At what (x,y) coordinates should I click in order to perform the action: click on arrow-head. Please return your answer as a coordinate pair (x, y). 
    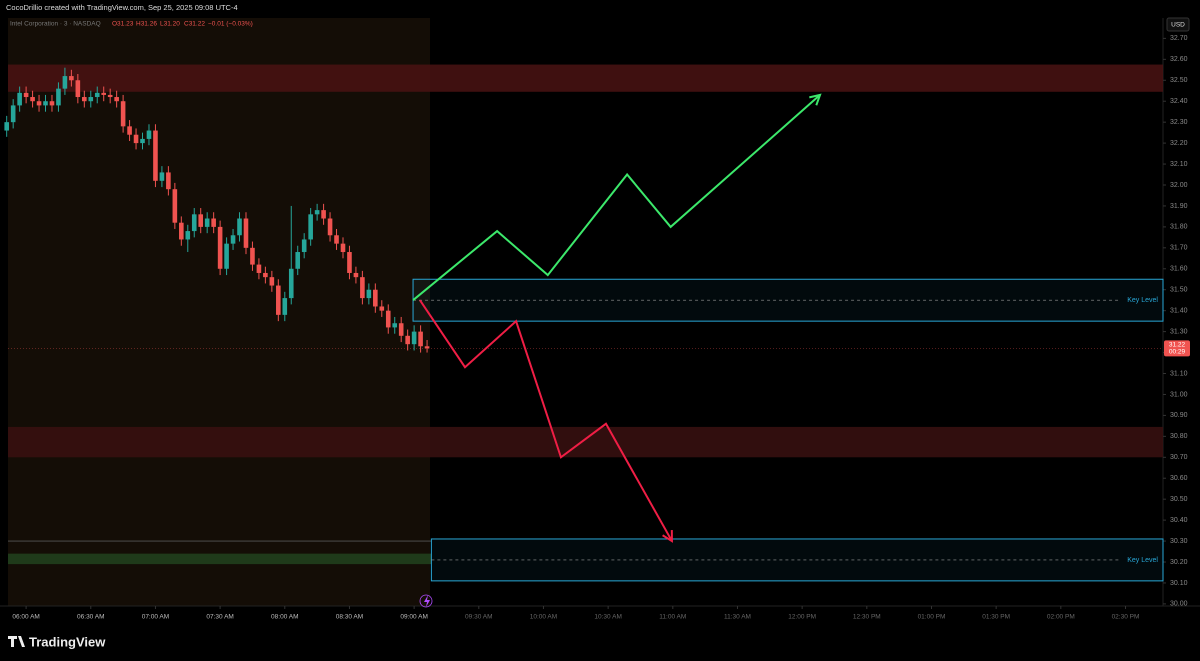
    Looking at the image, I should click on (667, 536).